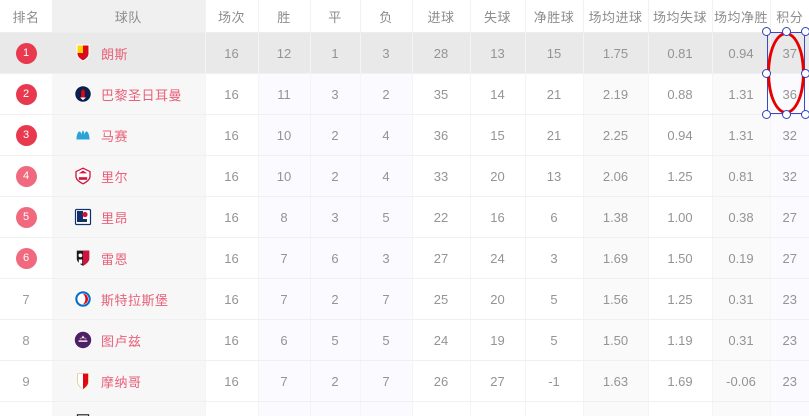 The height and width of the screenshot is (416, 809). Describe the element at coordinates (741, 135) in the screenshot. I see `cell-goal-diff-per-game: 1.31` at that location.